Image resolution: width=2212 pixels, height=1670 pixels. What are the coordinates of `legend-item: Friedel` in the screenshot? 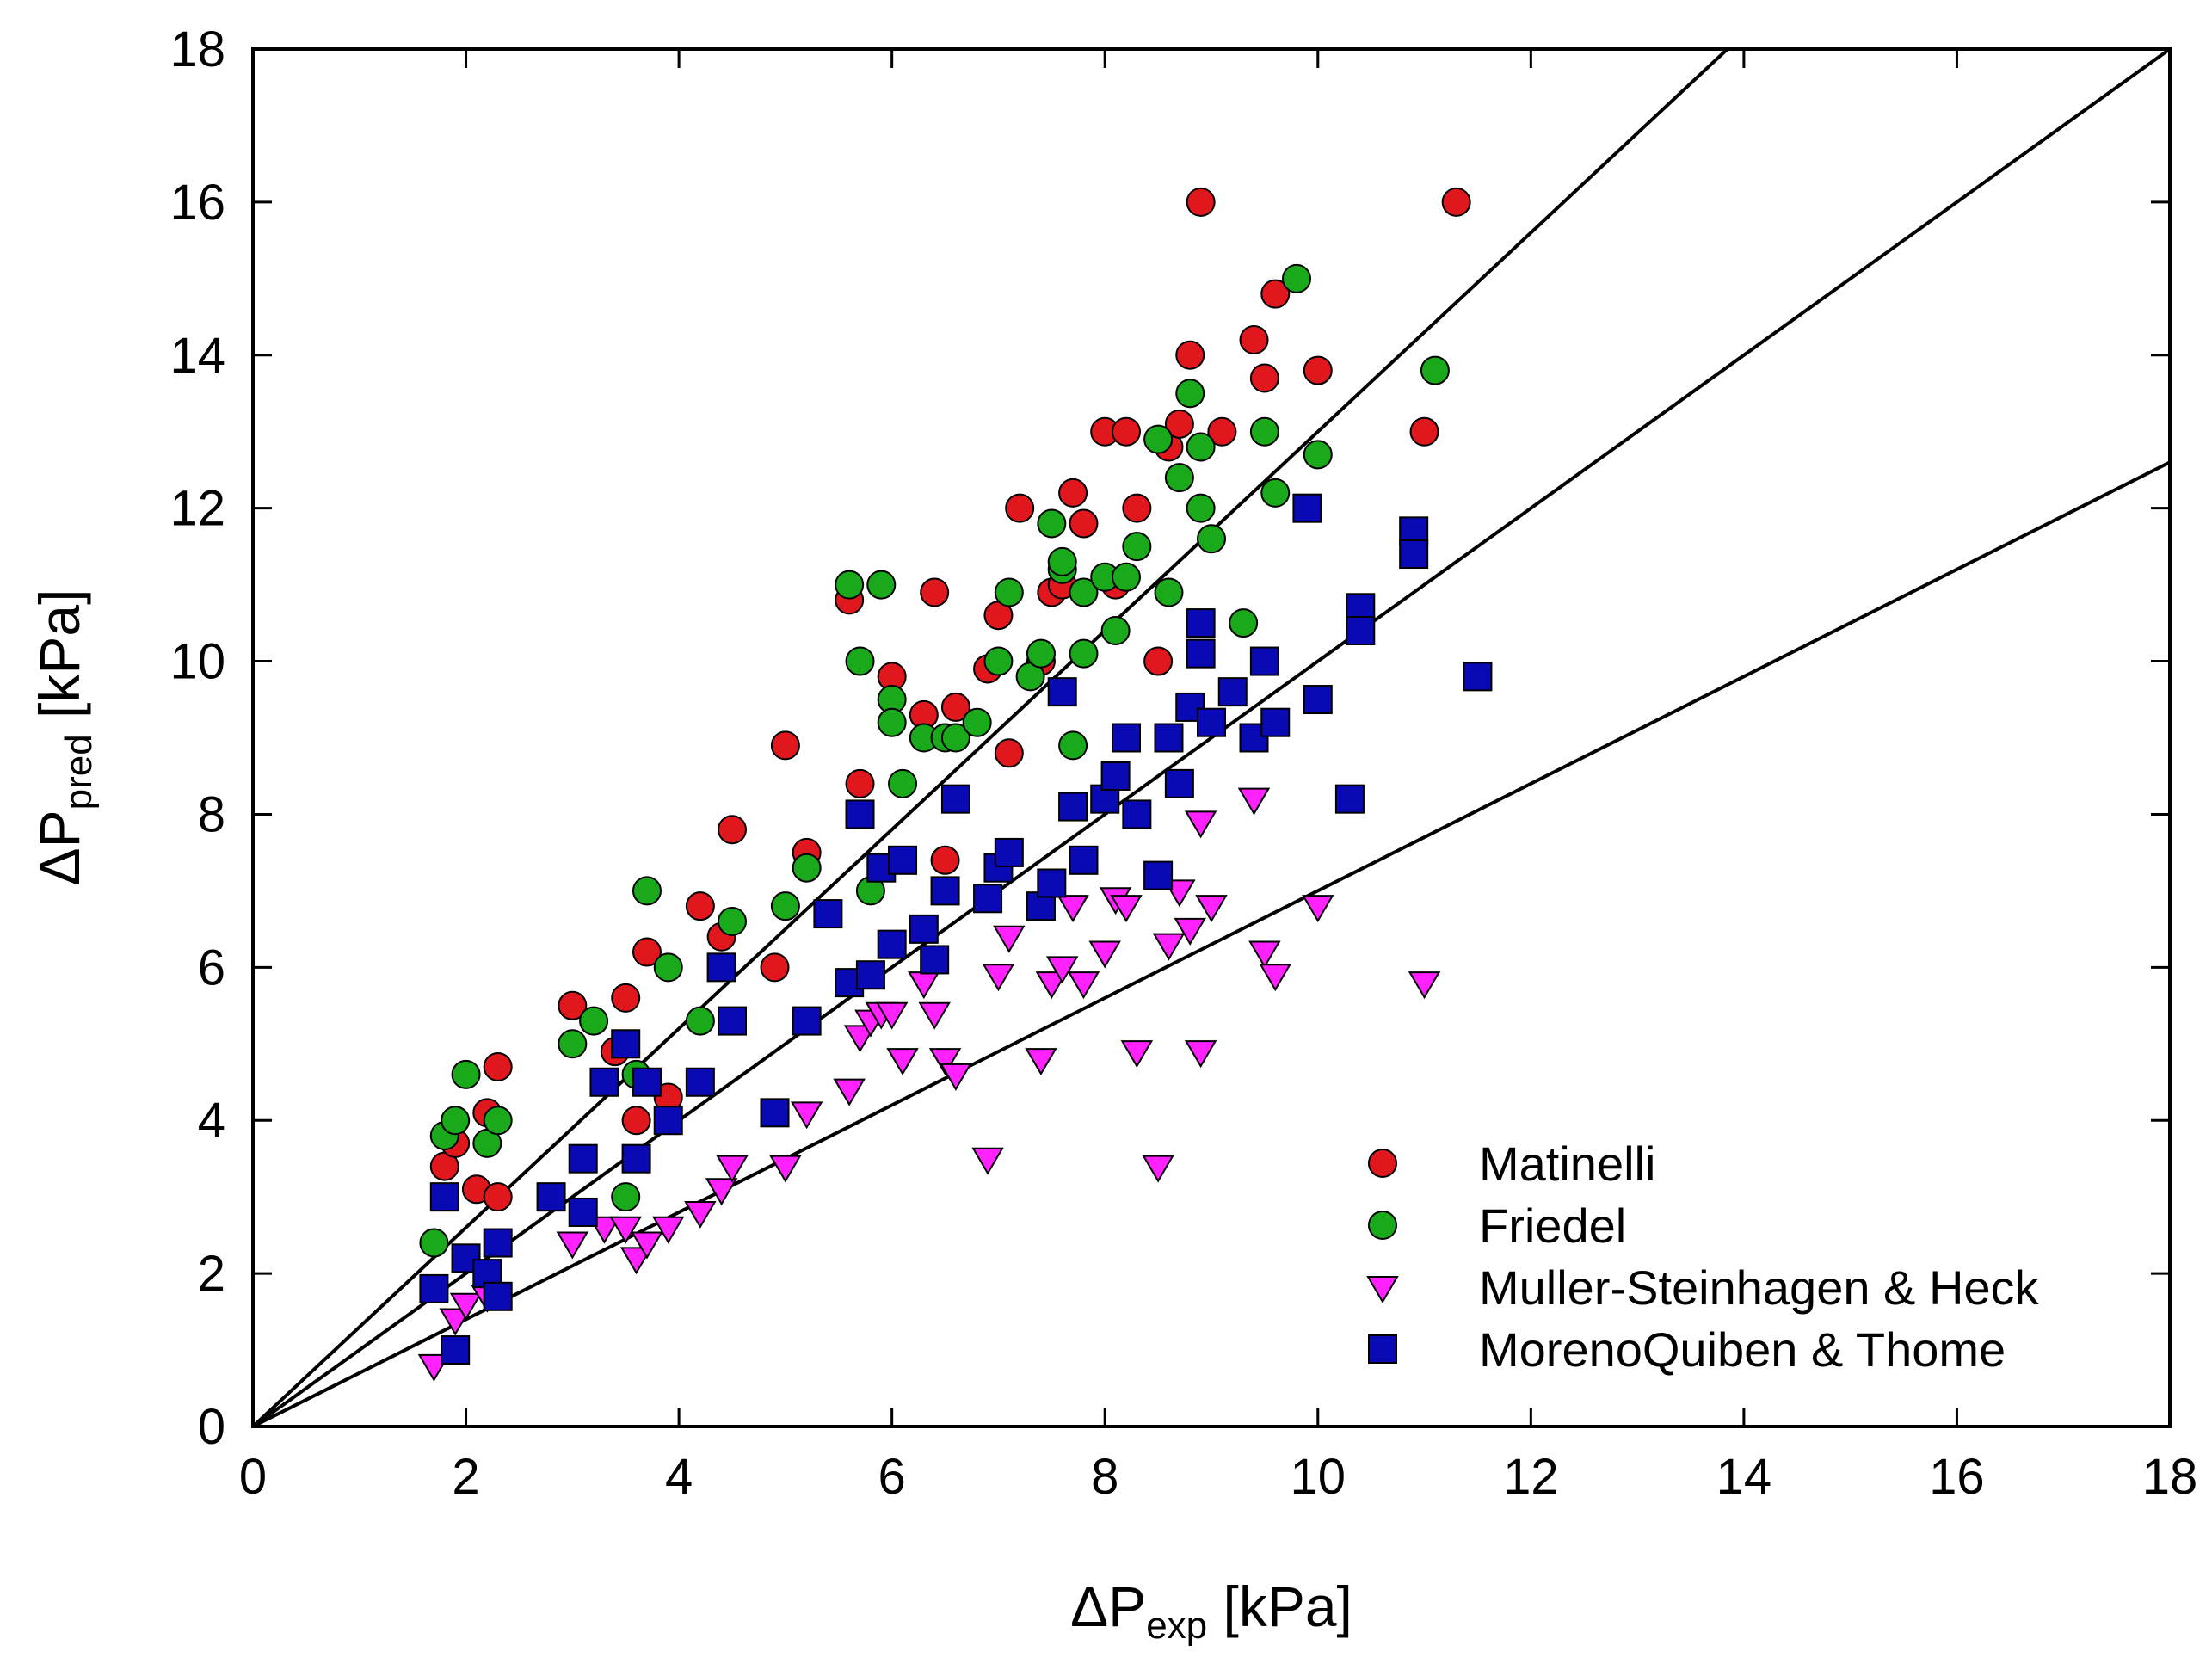 It's located at (1497, 1226).